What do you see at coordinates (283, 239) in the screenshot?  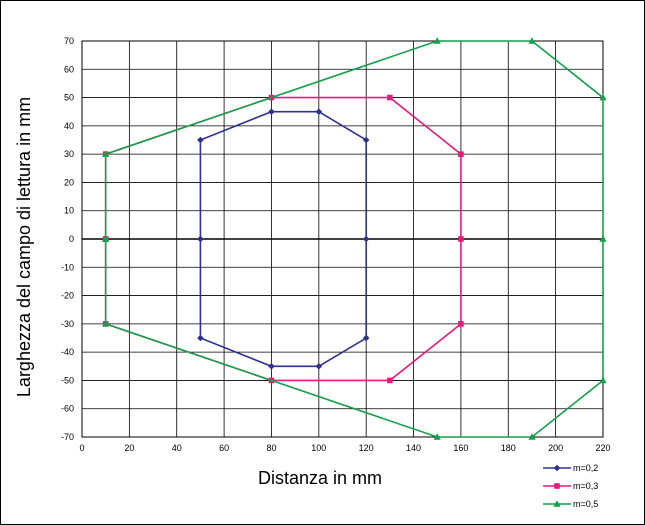 I see `series-m=0,2` at bounding box center [283, 239].